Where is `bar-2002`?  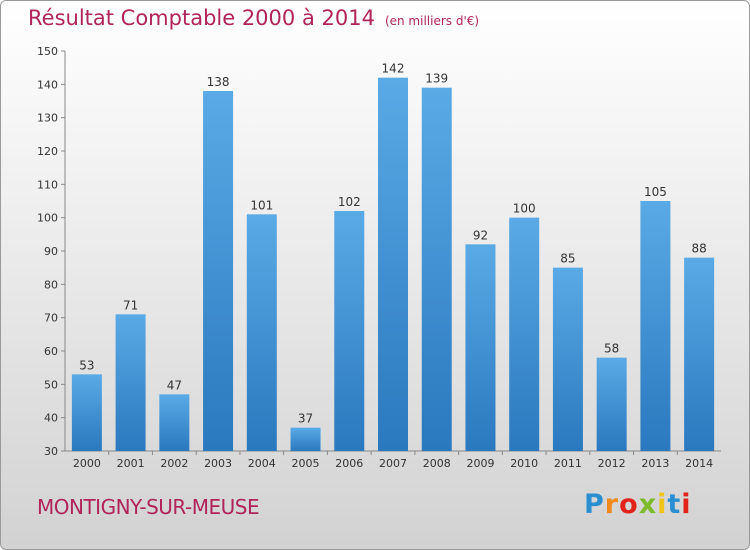
bar-2002 is located at coordinates (174, 422).